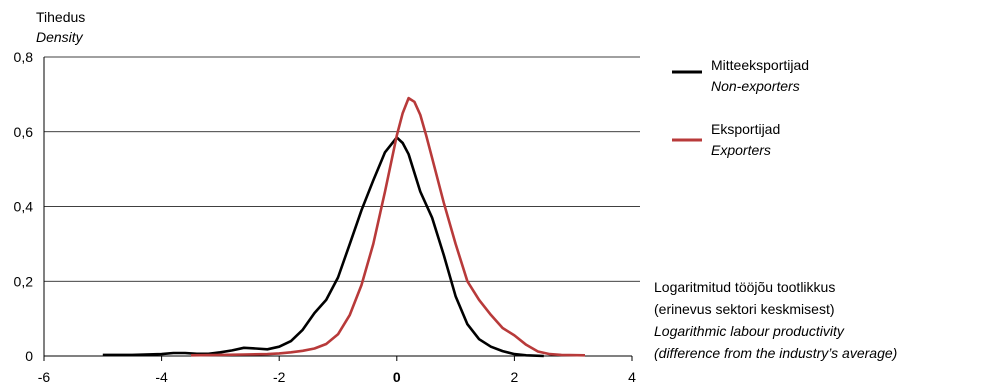 Image resolution: width=987 pixels, height=386 pixels. I want to click on y-tick-label-3: 0,6, so click(24, 132).